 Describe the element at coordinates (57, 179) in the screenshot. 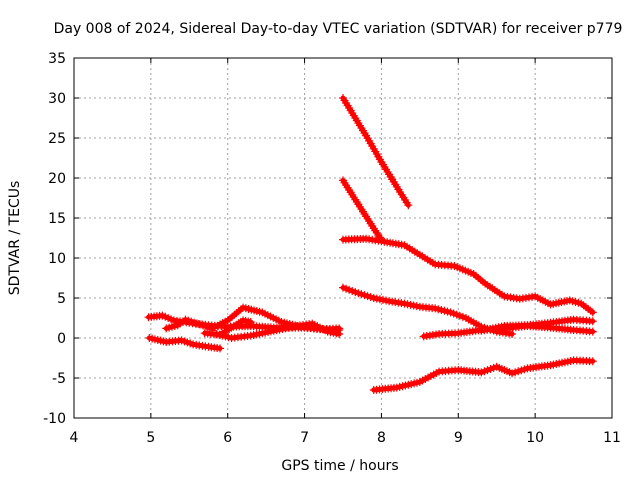

I see `y-tick-label: 20` at that location.